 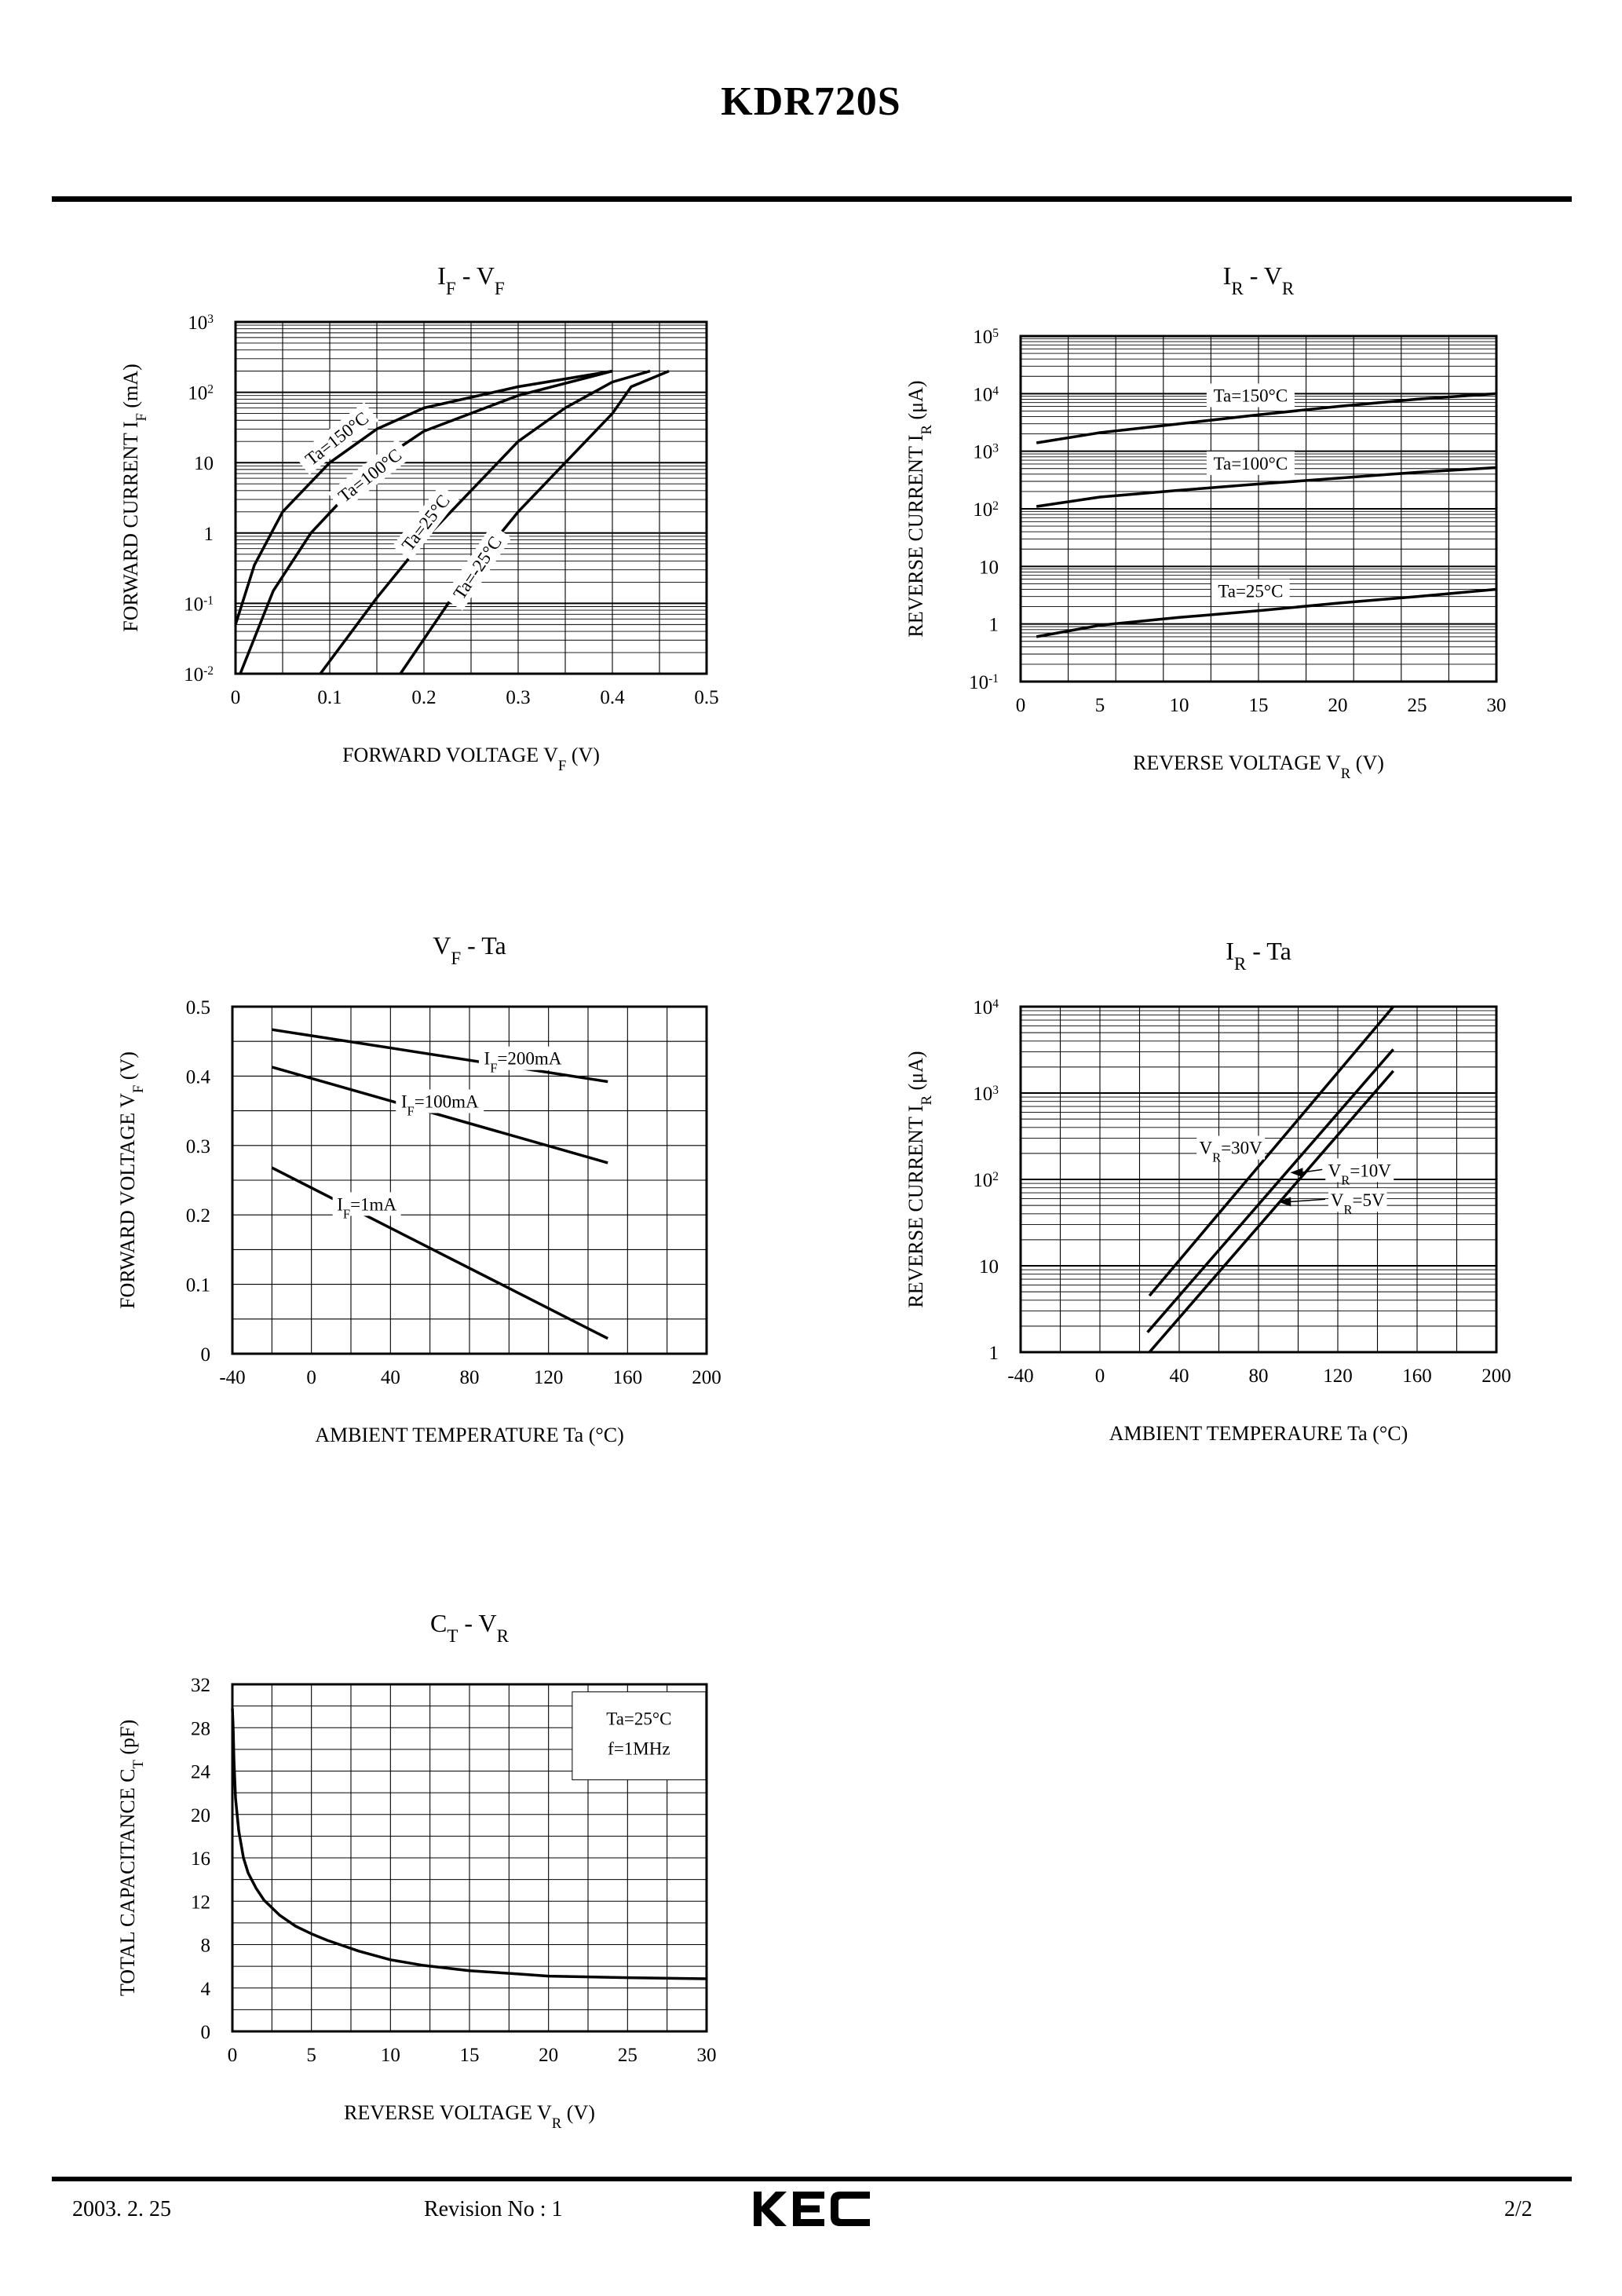 I want to click on curve-annotation: IF=100mA, so click(x=440, y=1104).